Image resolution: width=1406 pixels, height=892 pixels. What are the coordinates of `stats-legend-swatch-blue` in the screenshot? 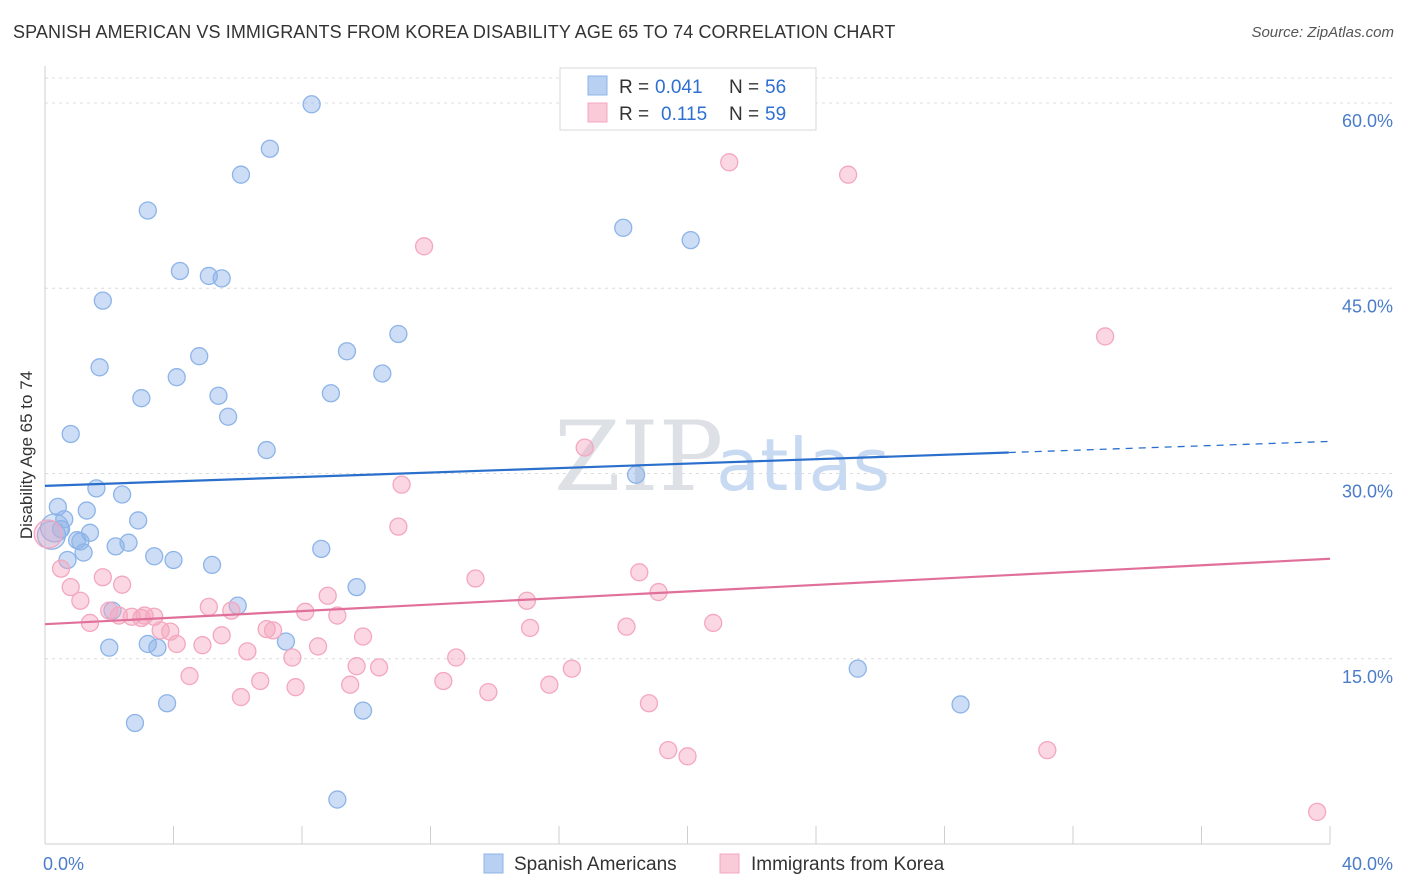 It's located at (597, 85).